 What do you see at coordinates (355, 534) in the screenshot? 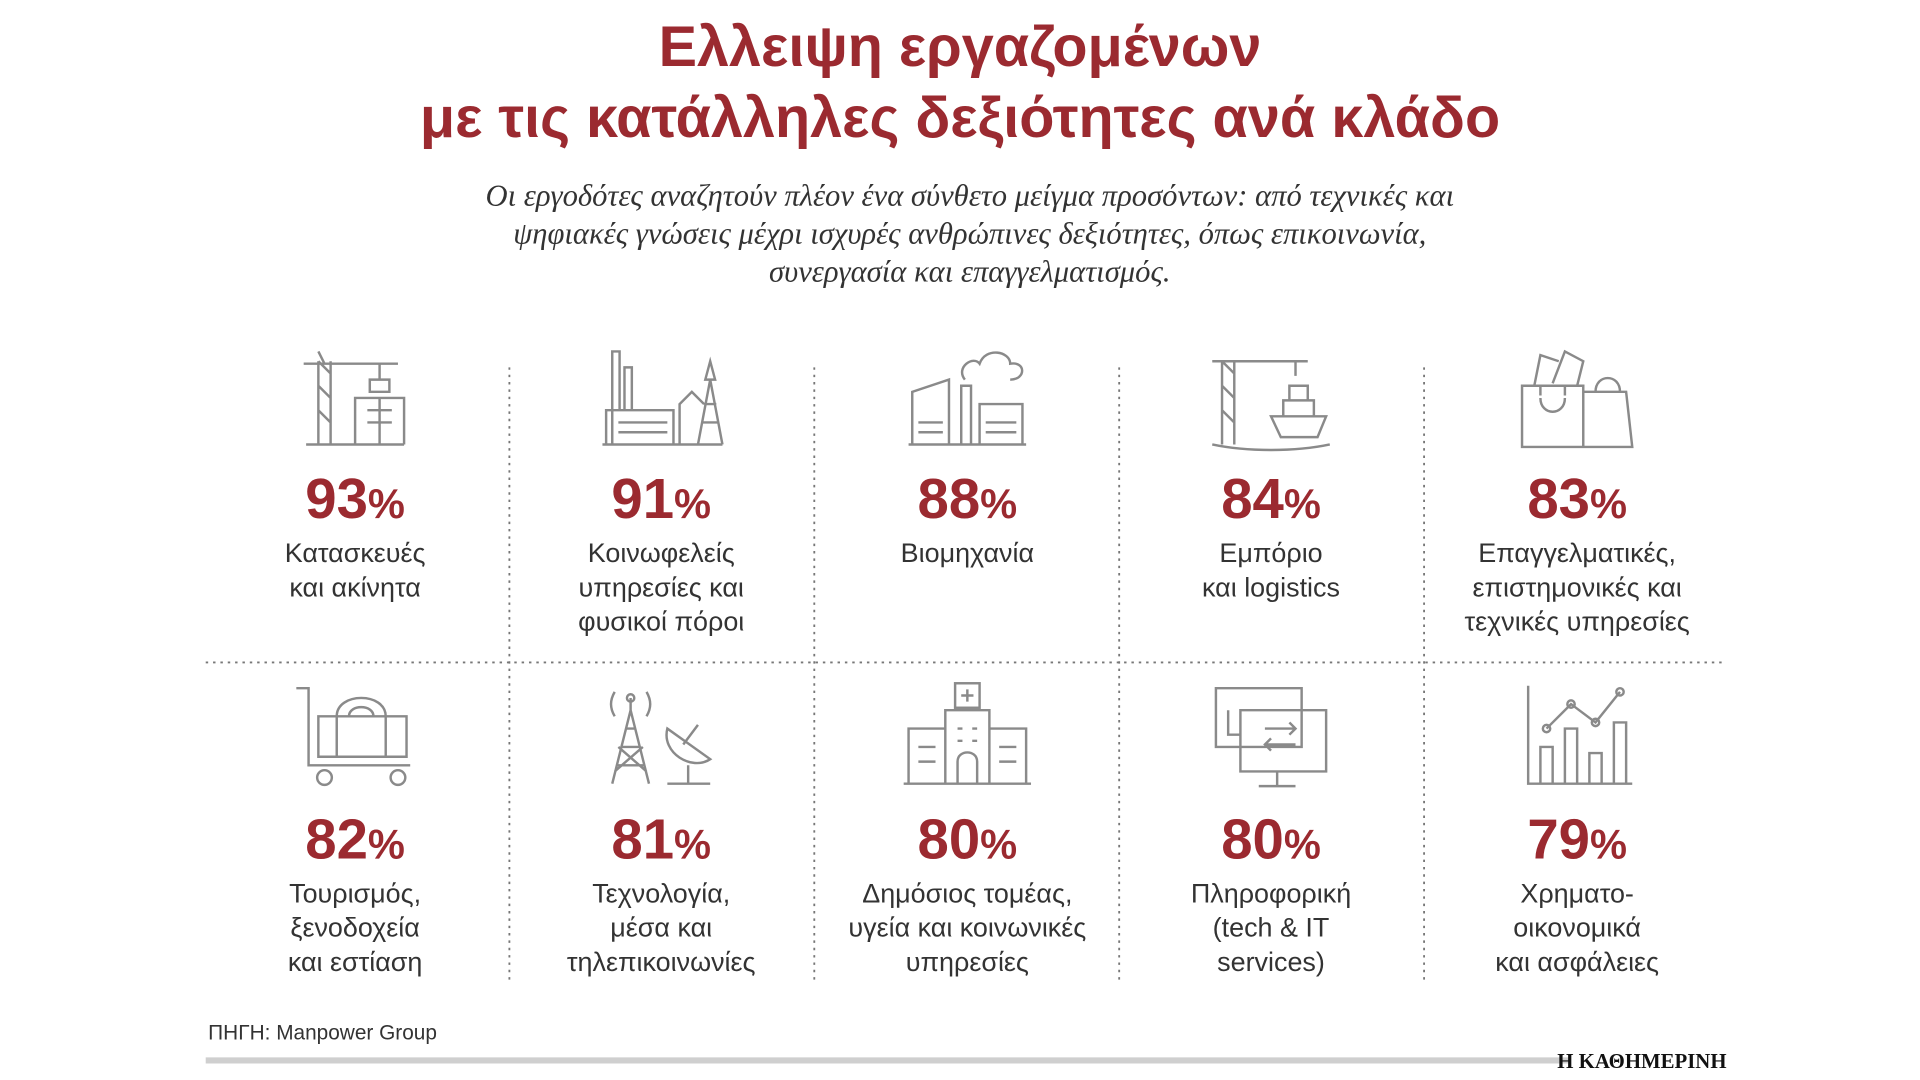
I see `sector-cell: 93% Κατασκευές και ακίνητα` at bounding box center [355, 534].